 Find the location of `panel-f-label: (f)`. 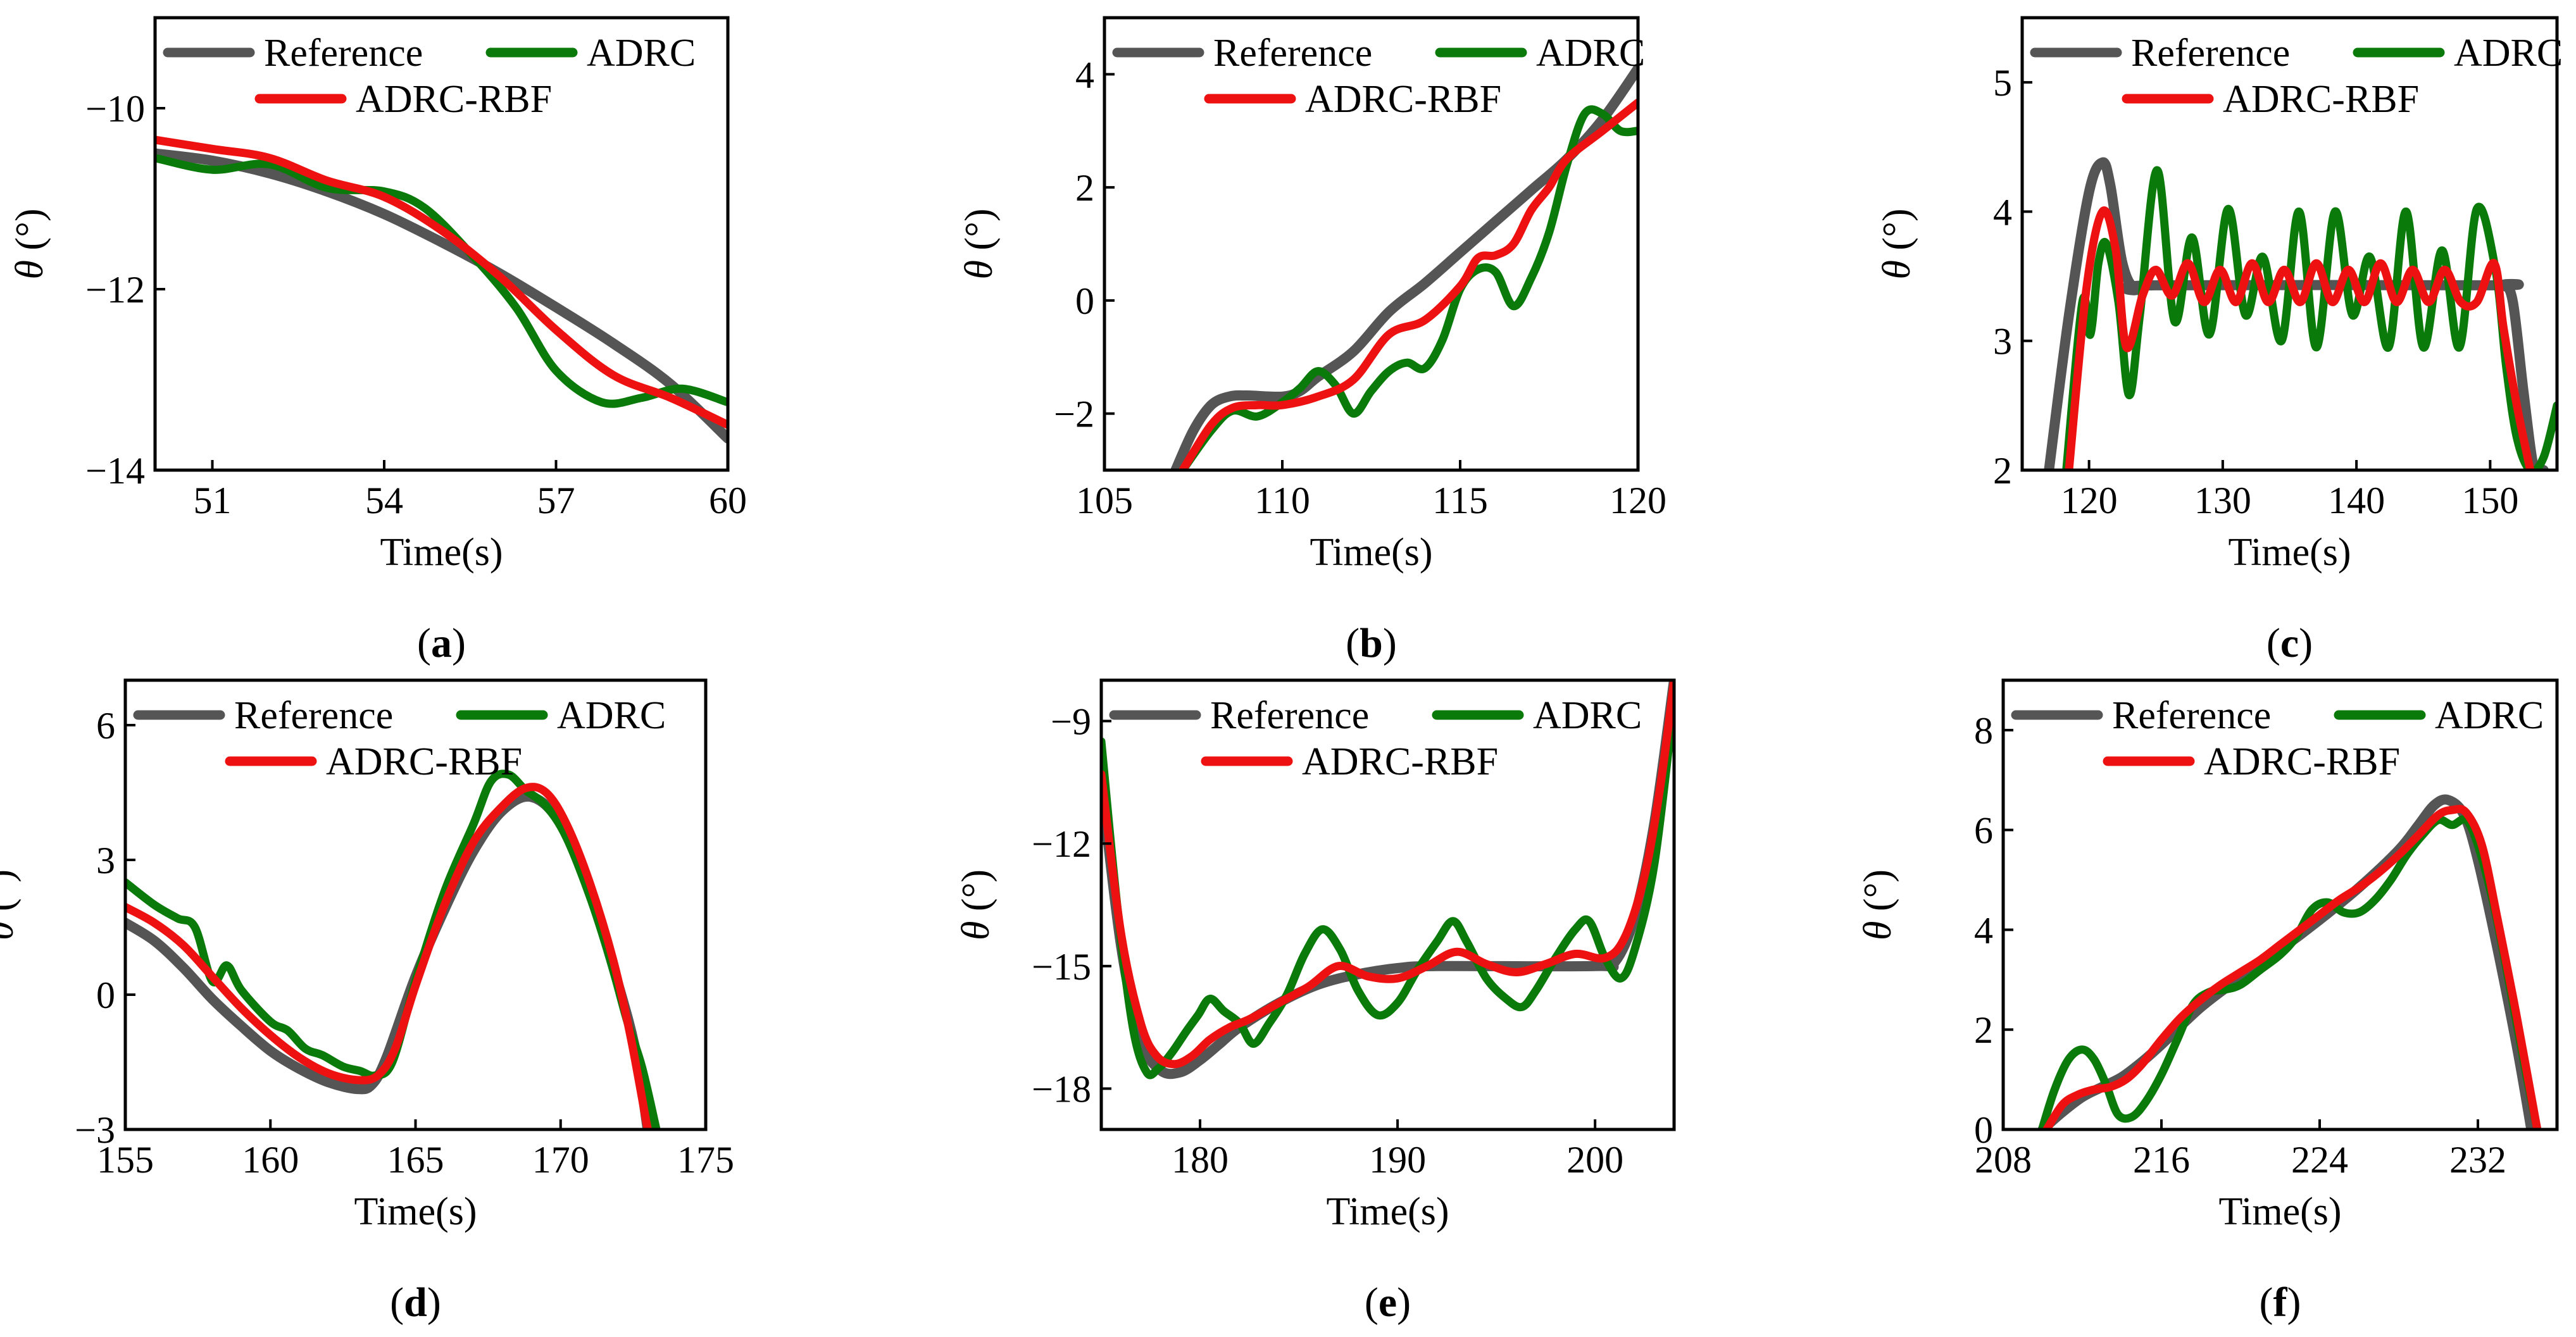

panel-f-label: (f) is located at coordinates (2280, 1302).